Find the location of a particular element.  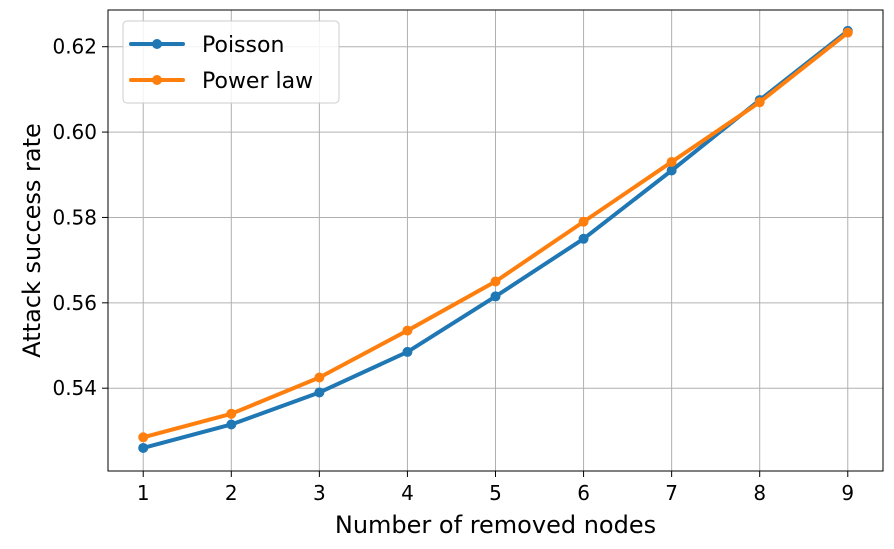

legend-box is located at coordinates (231, 62).